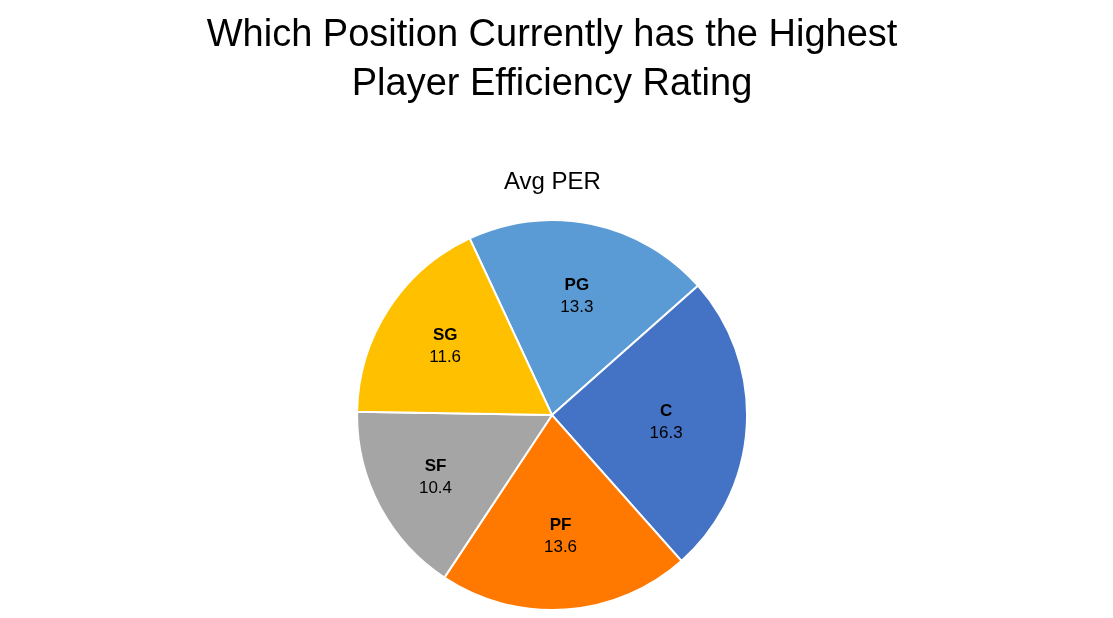  I want to click on data-label: 10.4, so click(435, 487).